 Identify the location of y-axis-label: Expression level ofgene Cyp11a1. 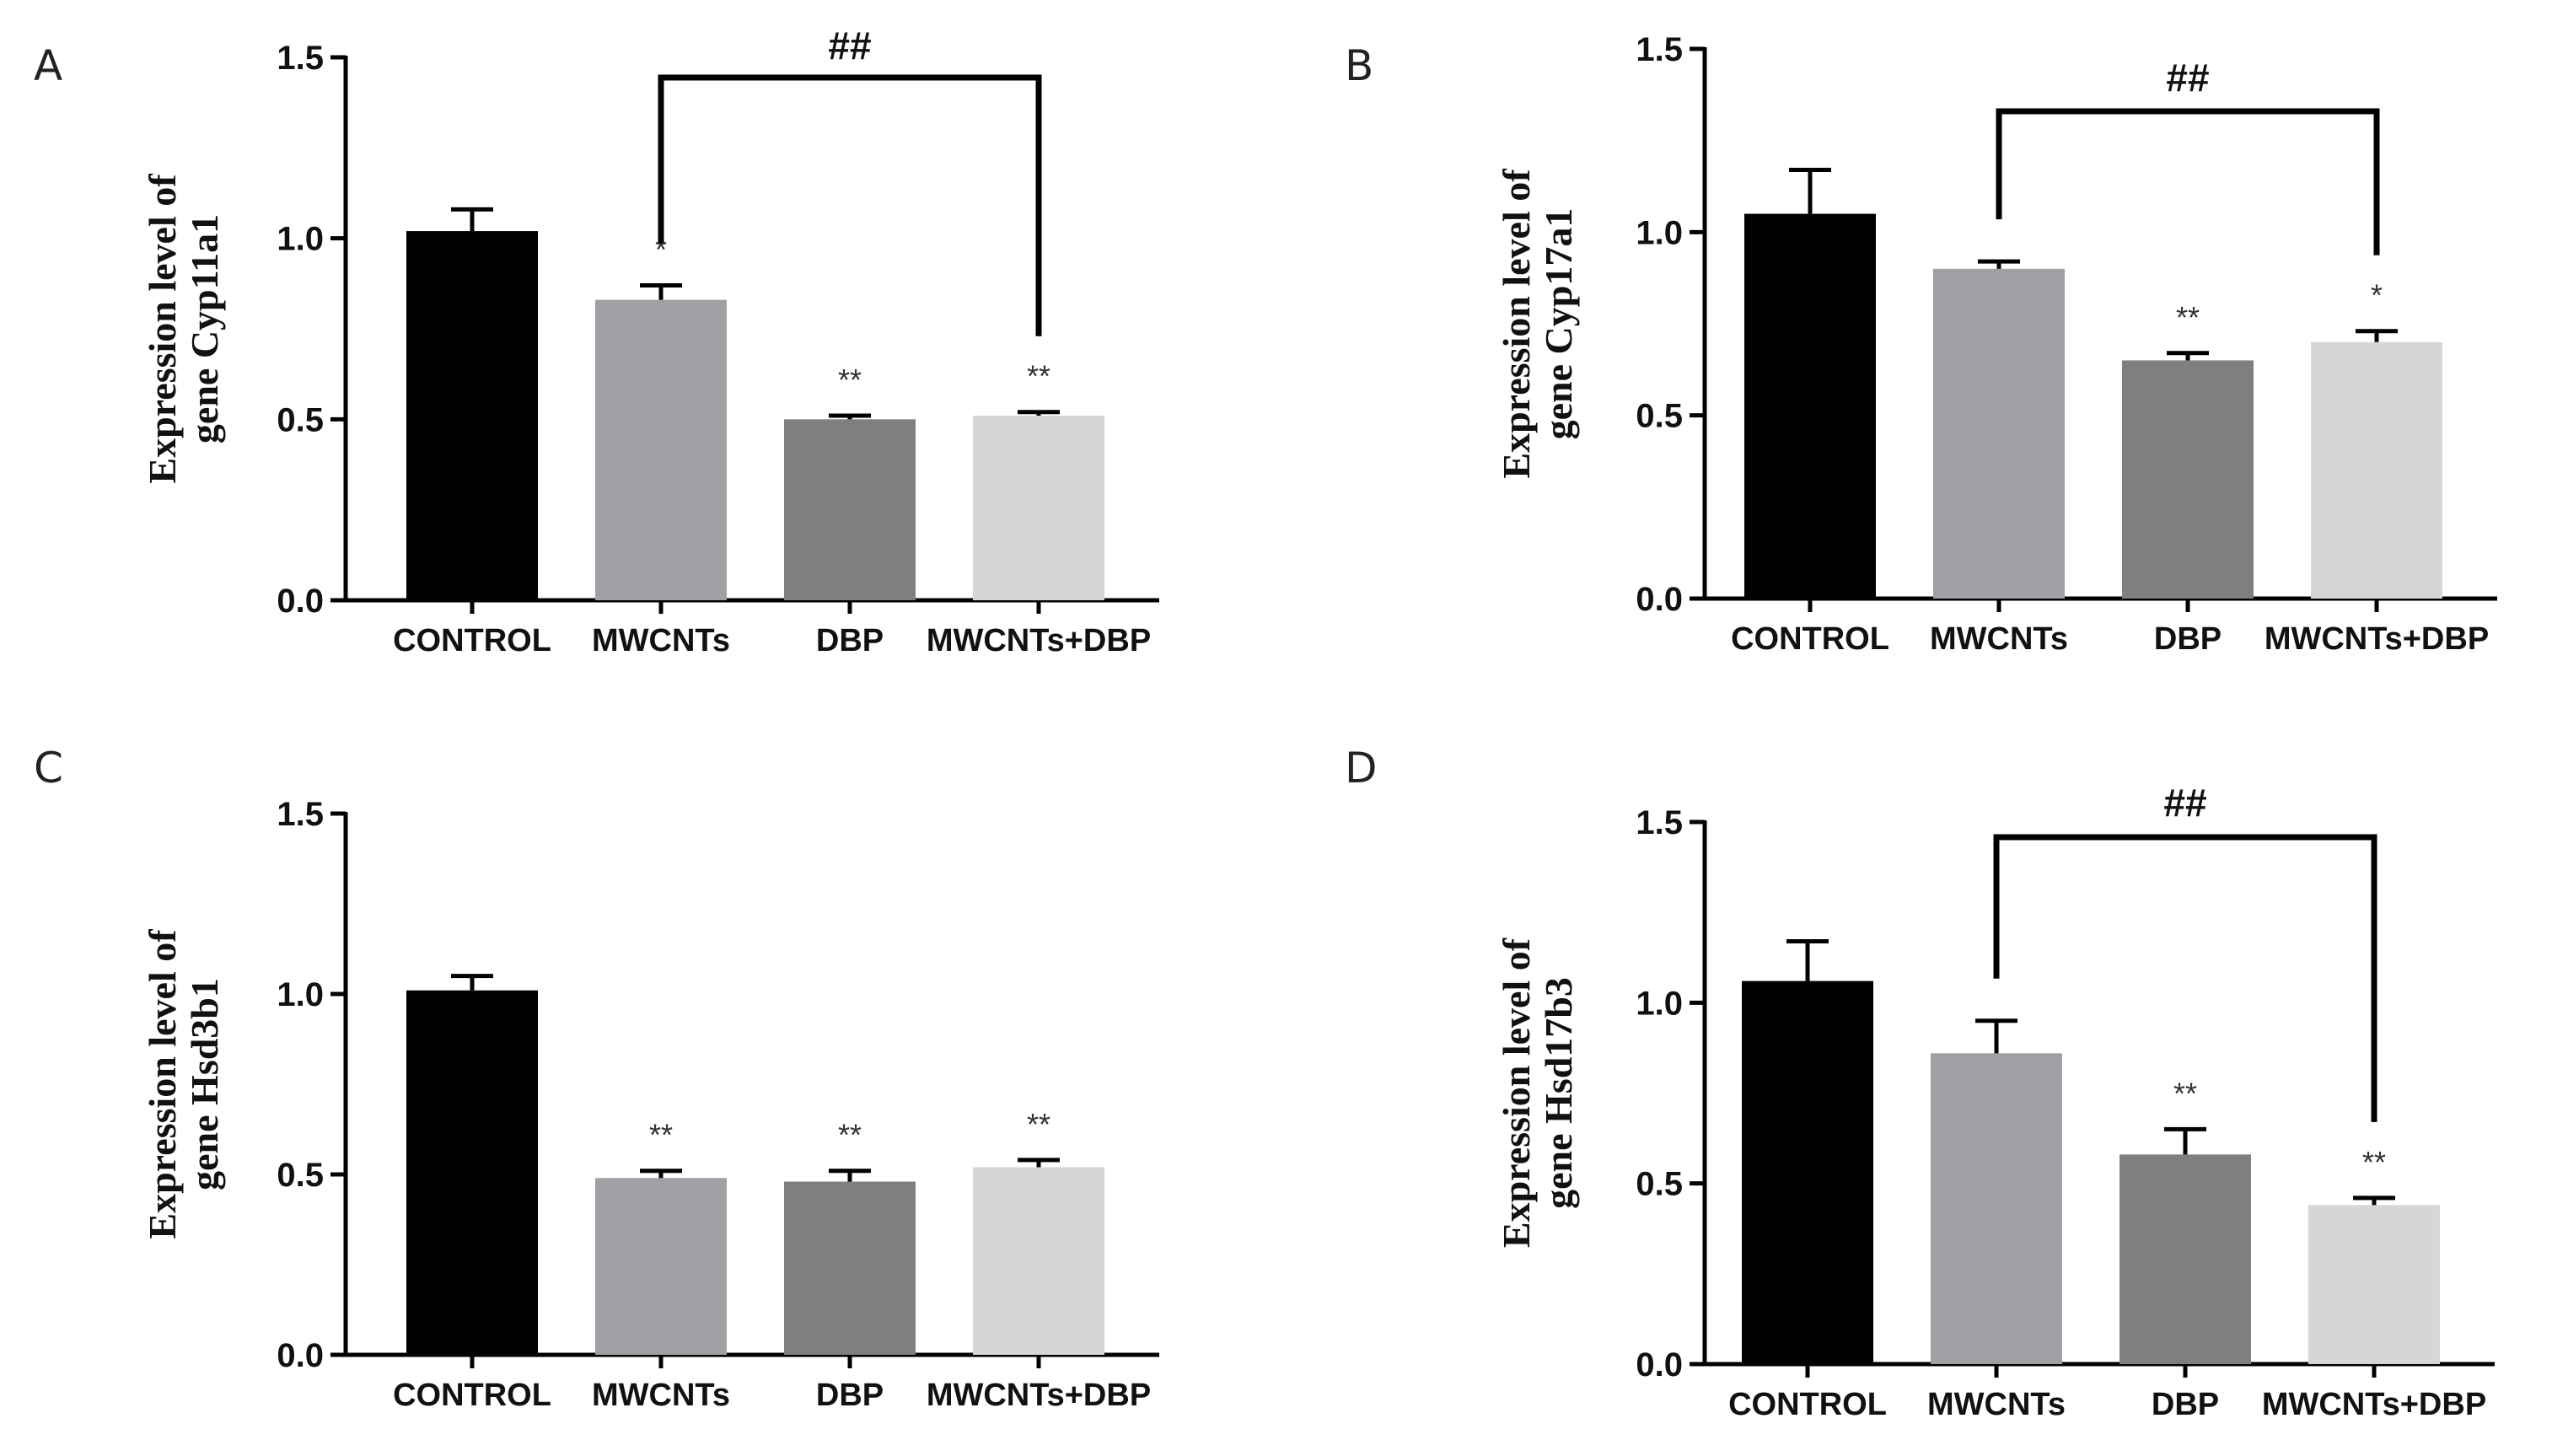
(183, 329).